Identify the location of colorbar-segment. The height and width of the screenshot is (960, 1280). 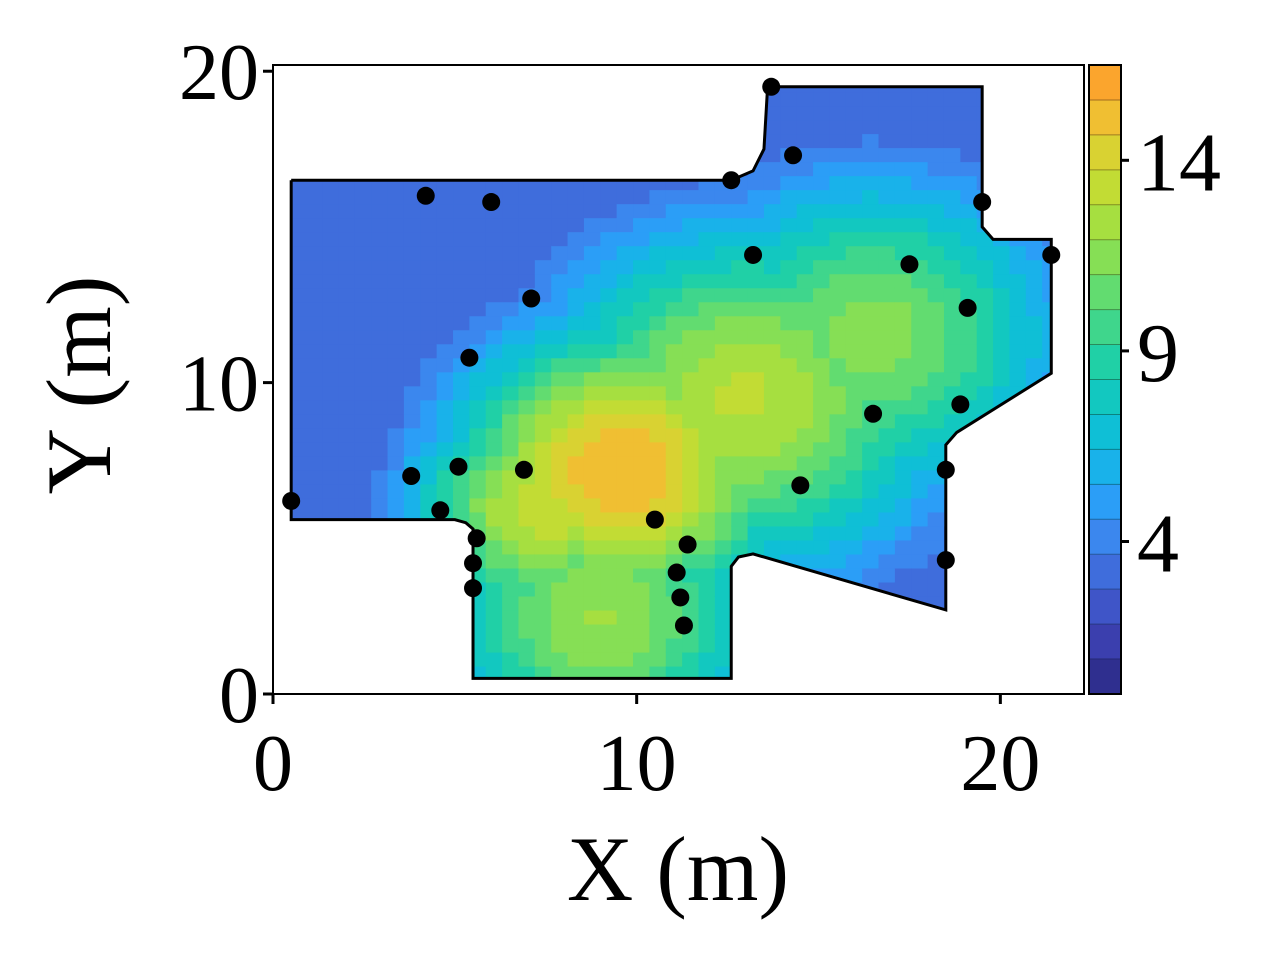
(1105, 292).